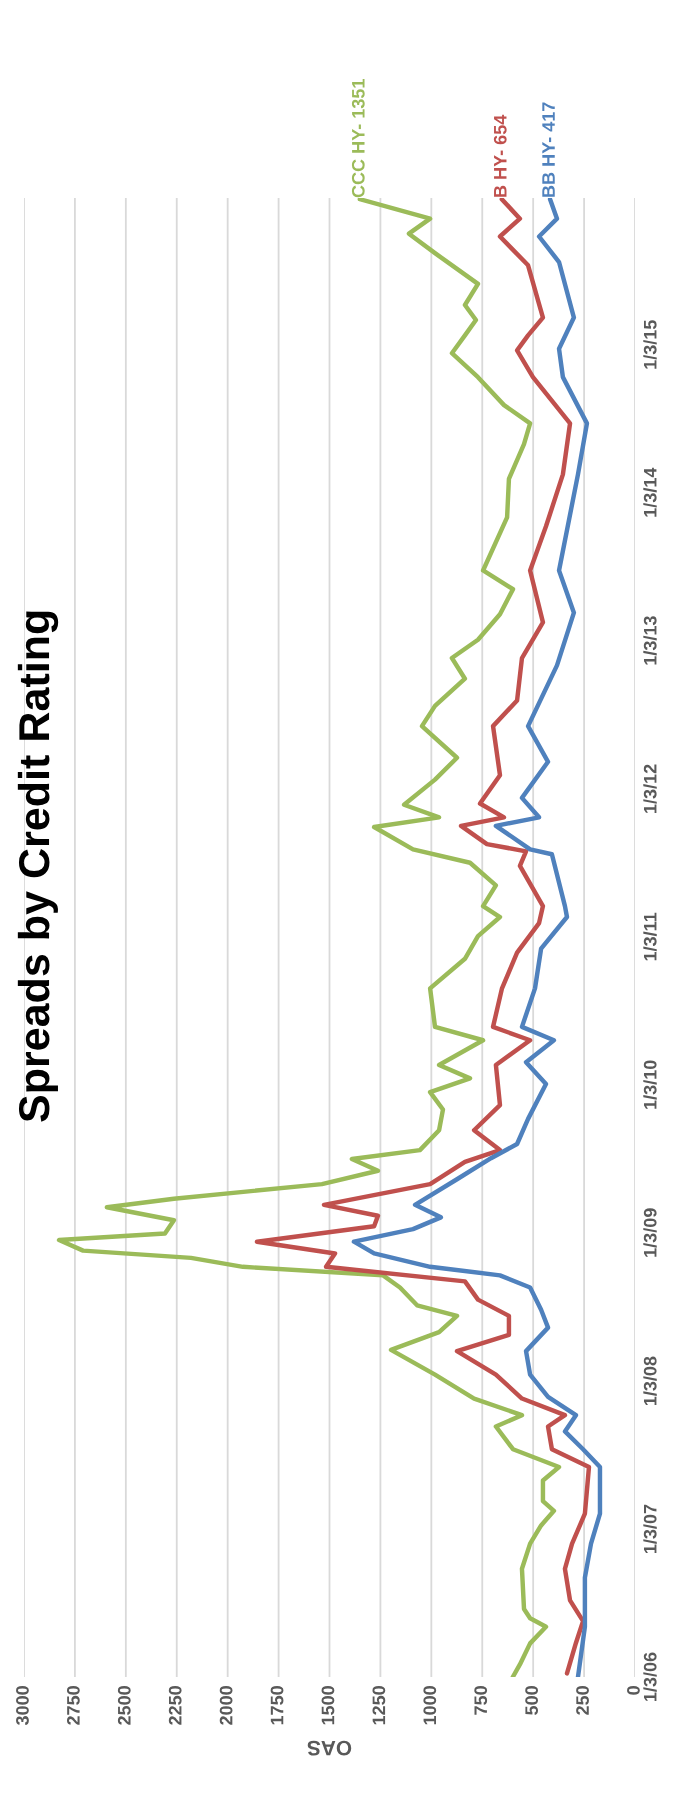 The height and width of the screenshot is (1804, 680). What do you see at coordinates (650, 640) in the screenshot?
I see `y-tick-label: 1/3/13` at bounding box center [650, 640].